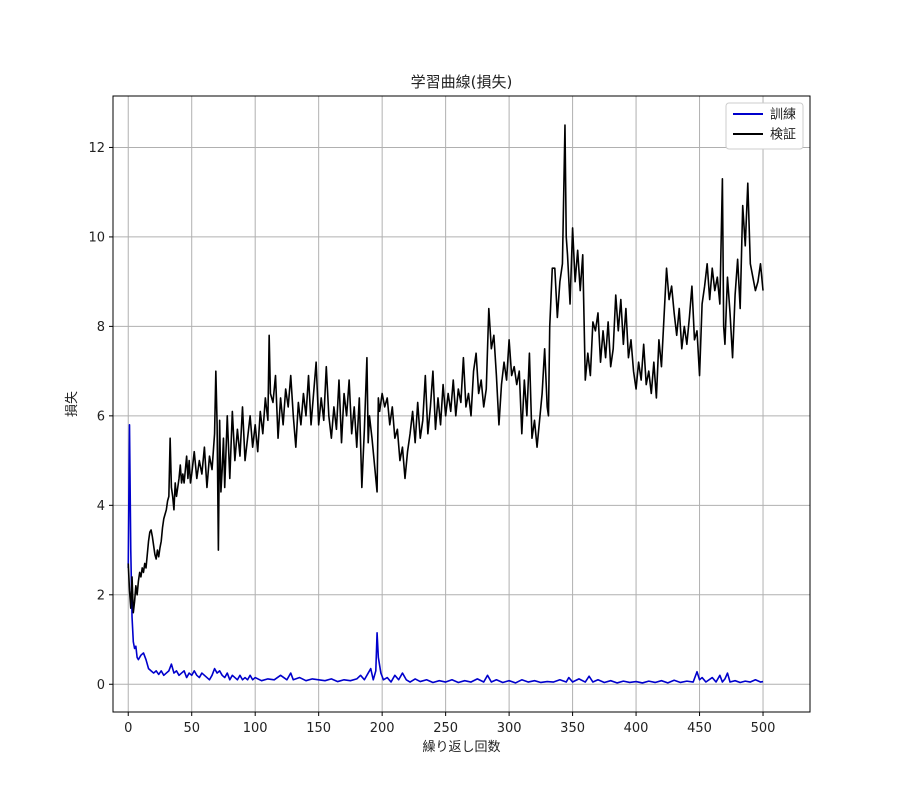 The height and width of the screenshot is (800, 900). What do you see at coordinates (101, 327) in the screenshot?
I see `y-tick-label: 8` at bounding box center [101, 327].